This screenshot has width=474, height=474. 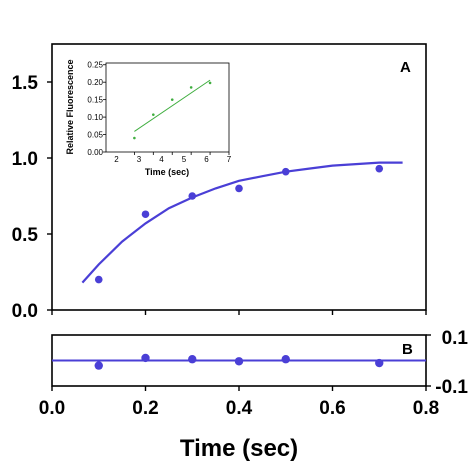 What do you see at coordinates (206, 159) in the screenshot?
I see `inset-x-tick-label: 6` at bounding box center [206, 159].